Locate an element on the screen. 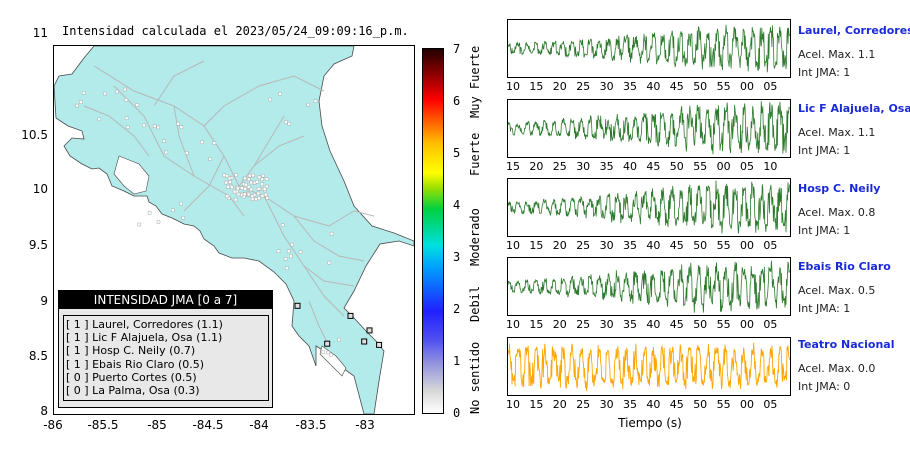 The image size is (910, 460). y-tick-label: 10 is located at coordinates (40, 189).